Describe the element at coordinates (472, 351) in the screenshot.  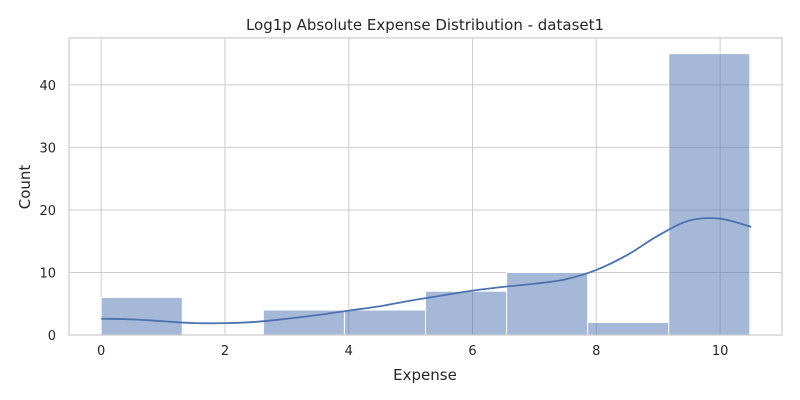
I see `x-tick-label: 6` at that location.